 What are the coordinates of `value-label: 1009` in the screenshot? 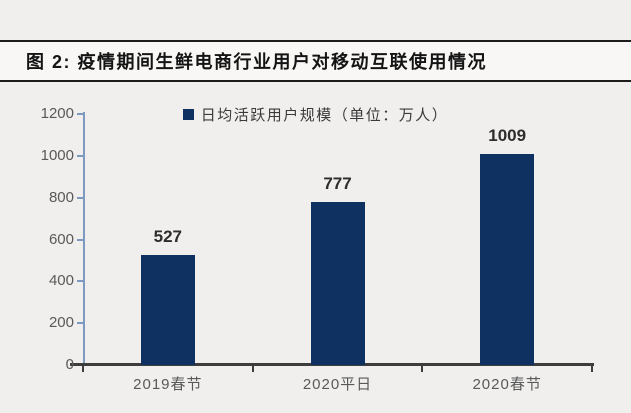 It's located at (507, 135).